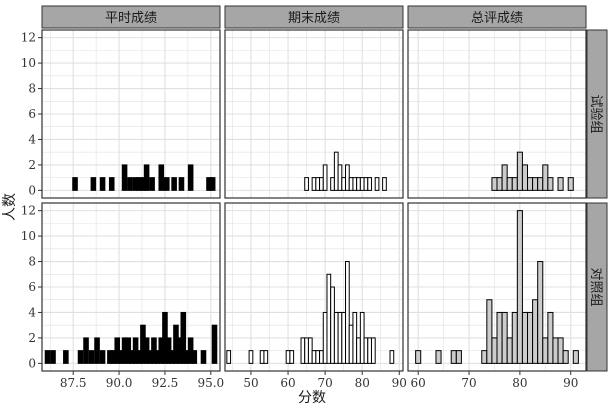  I want to click on column-strip-label: 期末成绩, so click(314, 18).